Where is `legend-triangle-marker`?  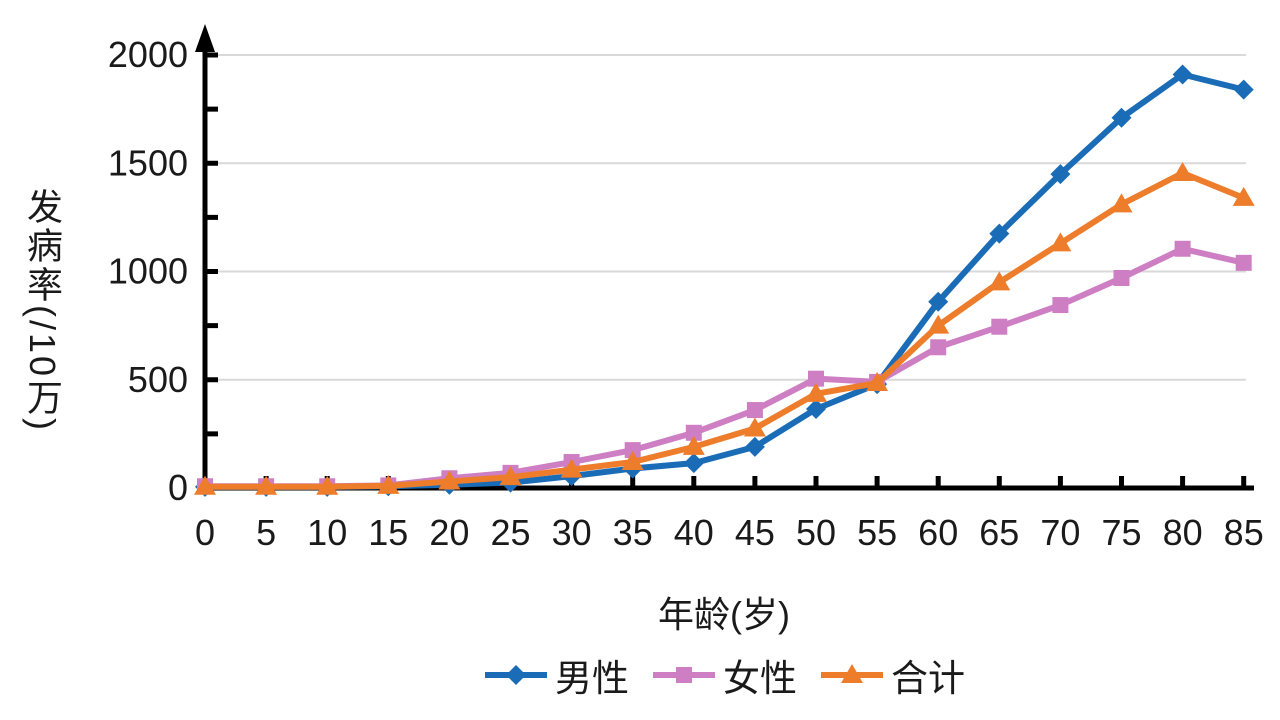 legend-triangle-marker is located at coordinates (852, 673).